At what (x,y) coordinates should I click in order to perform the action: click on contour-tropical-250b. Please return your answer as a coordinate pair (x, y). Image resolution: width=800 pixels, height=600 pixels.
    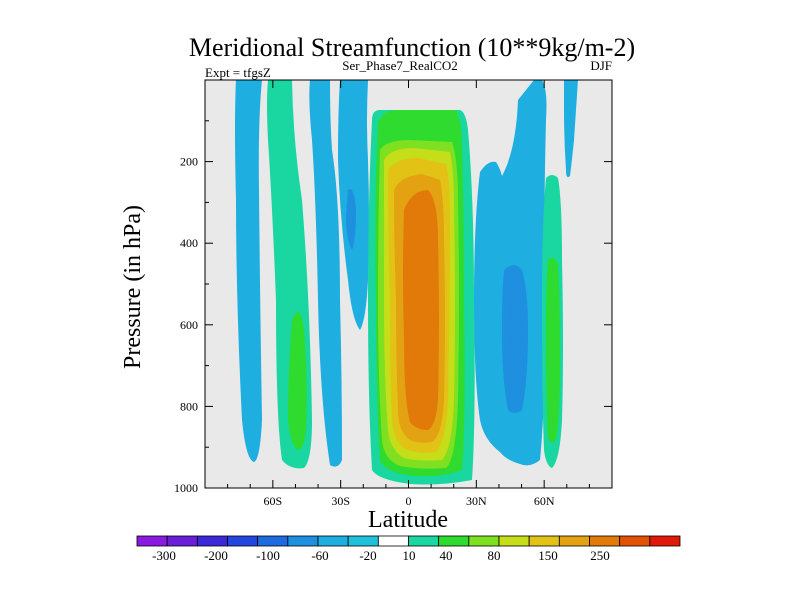
    Looking at the image, I should click on (421, 310).